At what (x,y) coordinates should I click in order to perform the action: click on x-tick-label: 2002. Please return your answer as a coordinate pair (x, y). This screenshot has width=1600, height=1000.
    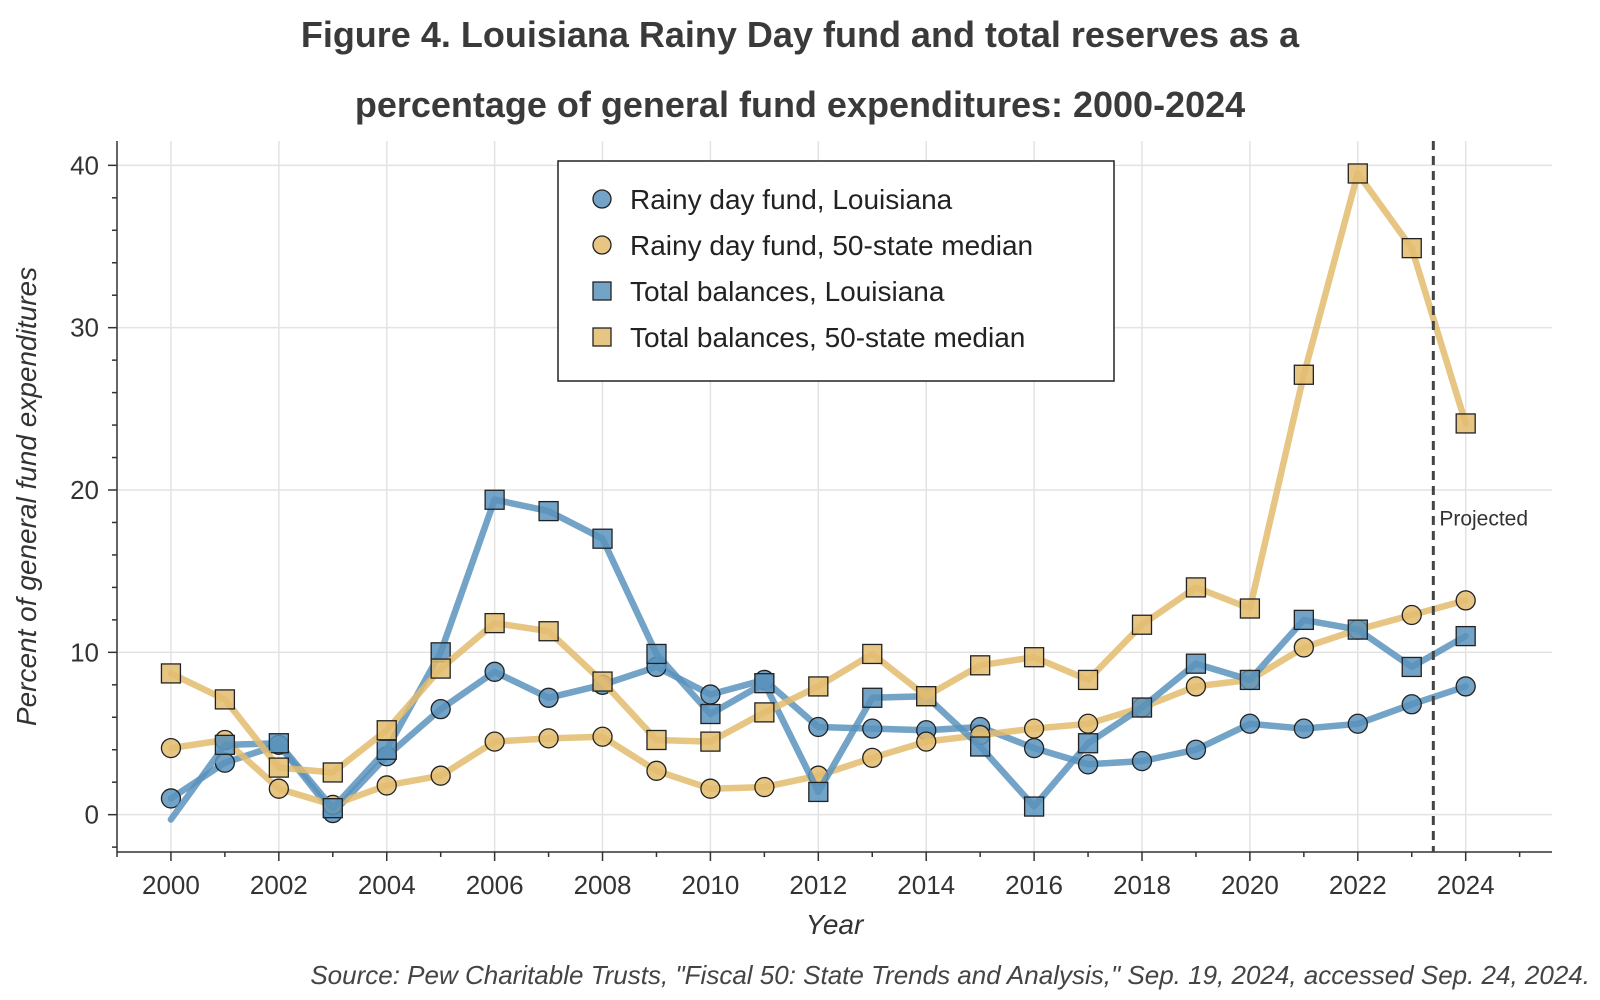
    Looking at the image, I should click on (279, 885).